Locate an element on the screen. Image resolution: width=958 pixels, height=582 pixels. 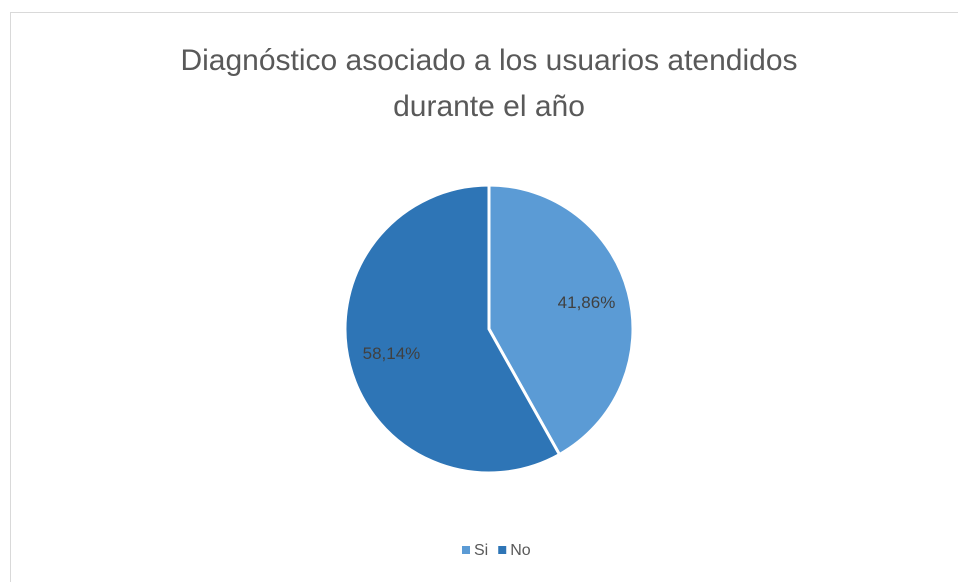
legend-label: Si is located at coordinates (481, 550).